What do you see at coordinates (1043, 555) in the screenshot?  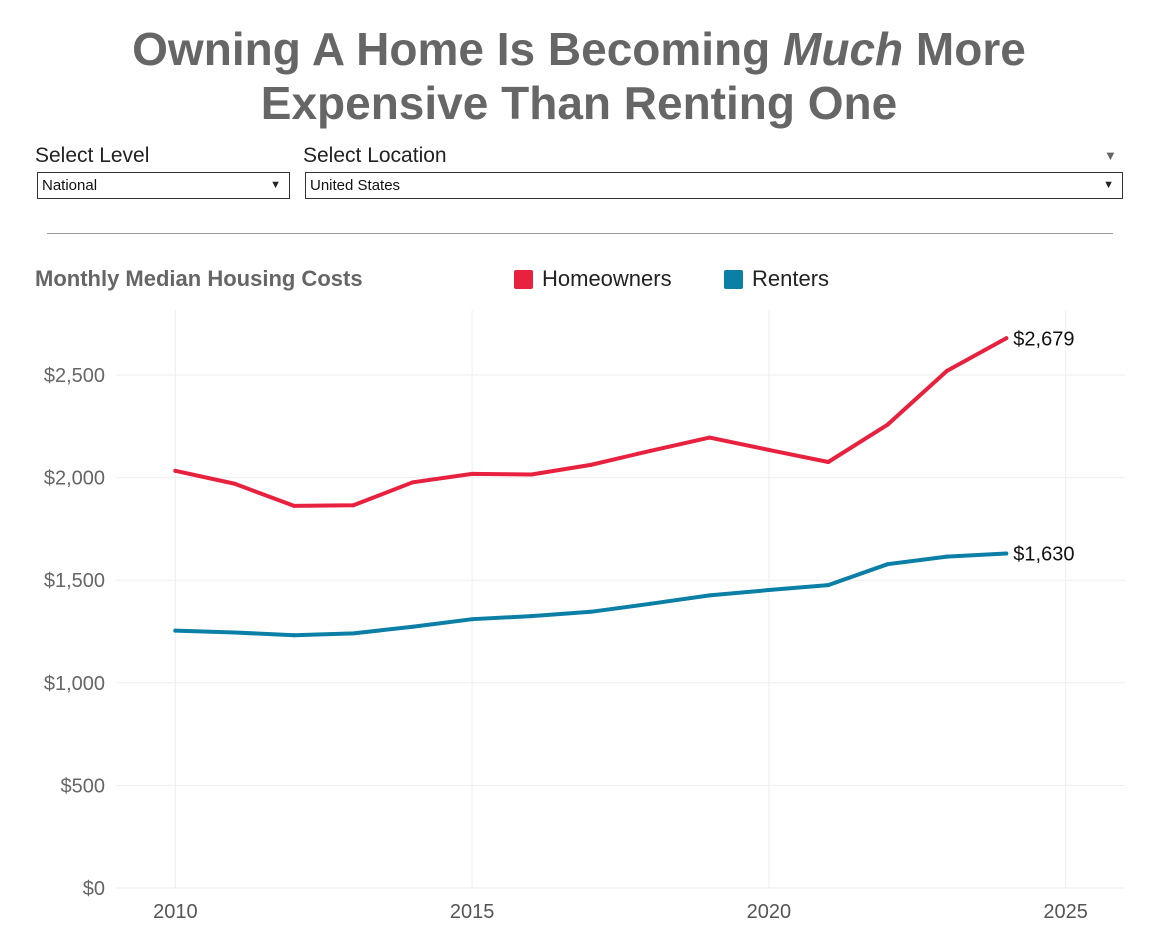 I see `end-label-renters: $1,630` at bounding box center [1043, 555].